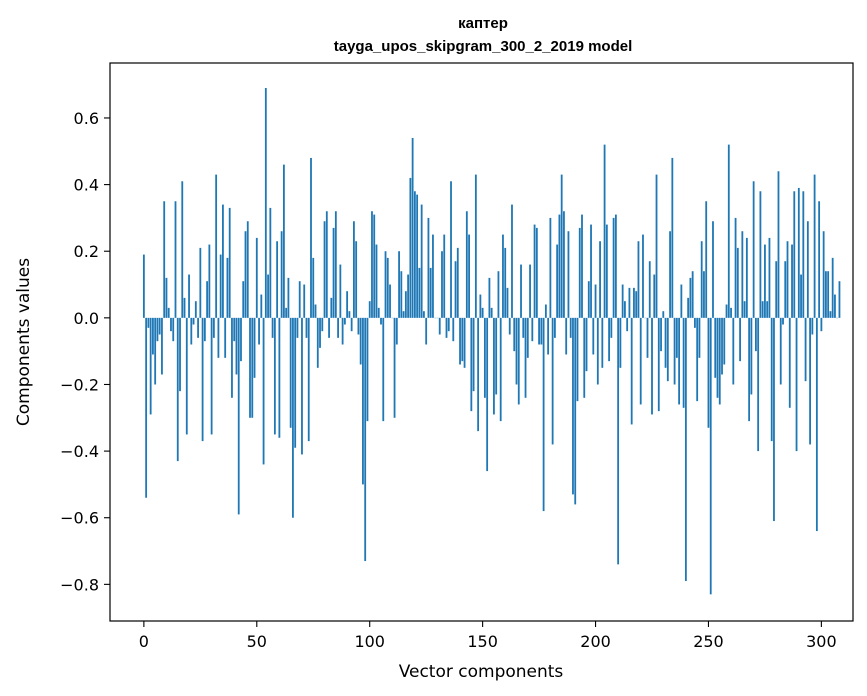 Image resolution: width=867 pixels, height=696 pixels. What do you see at coordinates (708, 641) in the screenshot?
I see `x-tick-label: 250` at bounding box center [708, 641].